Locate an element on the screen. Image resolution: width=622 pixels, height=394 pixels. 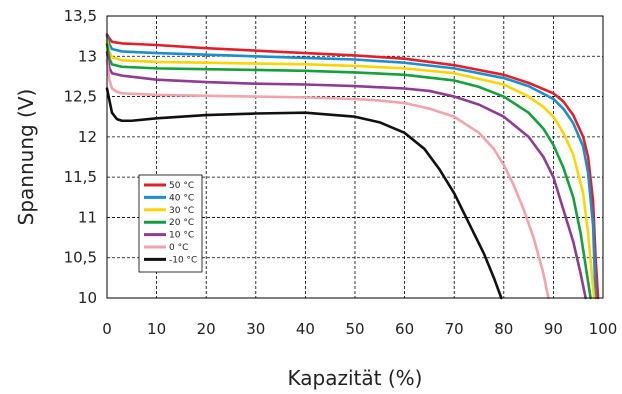
x-tick-label: 80 is located at coordinates (503, 329).